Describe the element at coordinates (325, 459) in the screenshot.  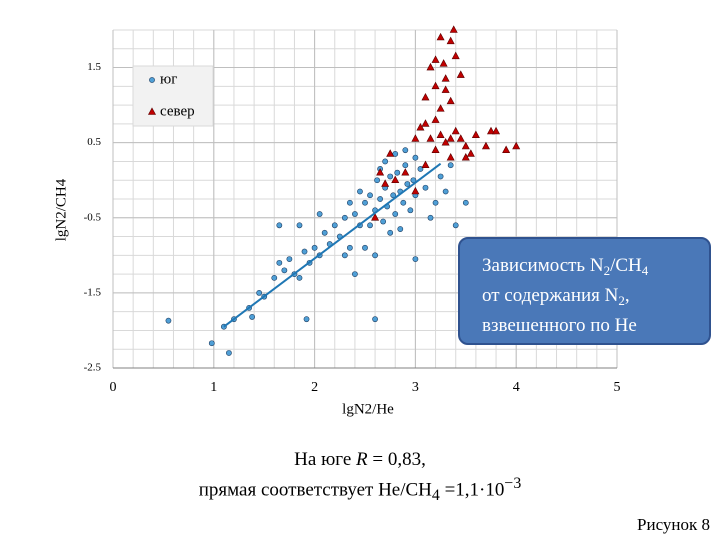
I see `caption-text: На юге` at that location.